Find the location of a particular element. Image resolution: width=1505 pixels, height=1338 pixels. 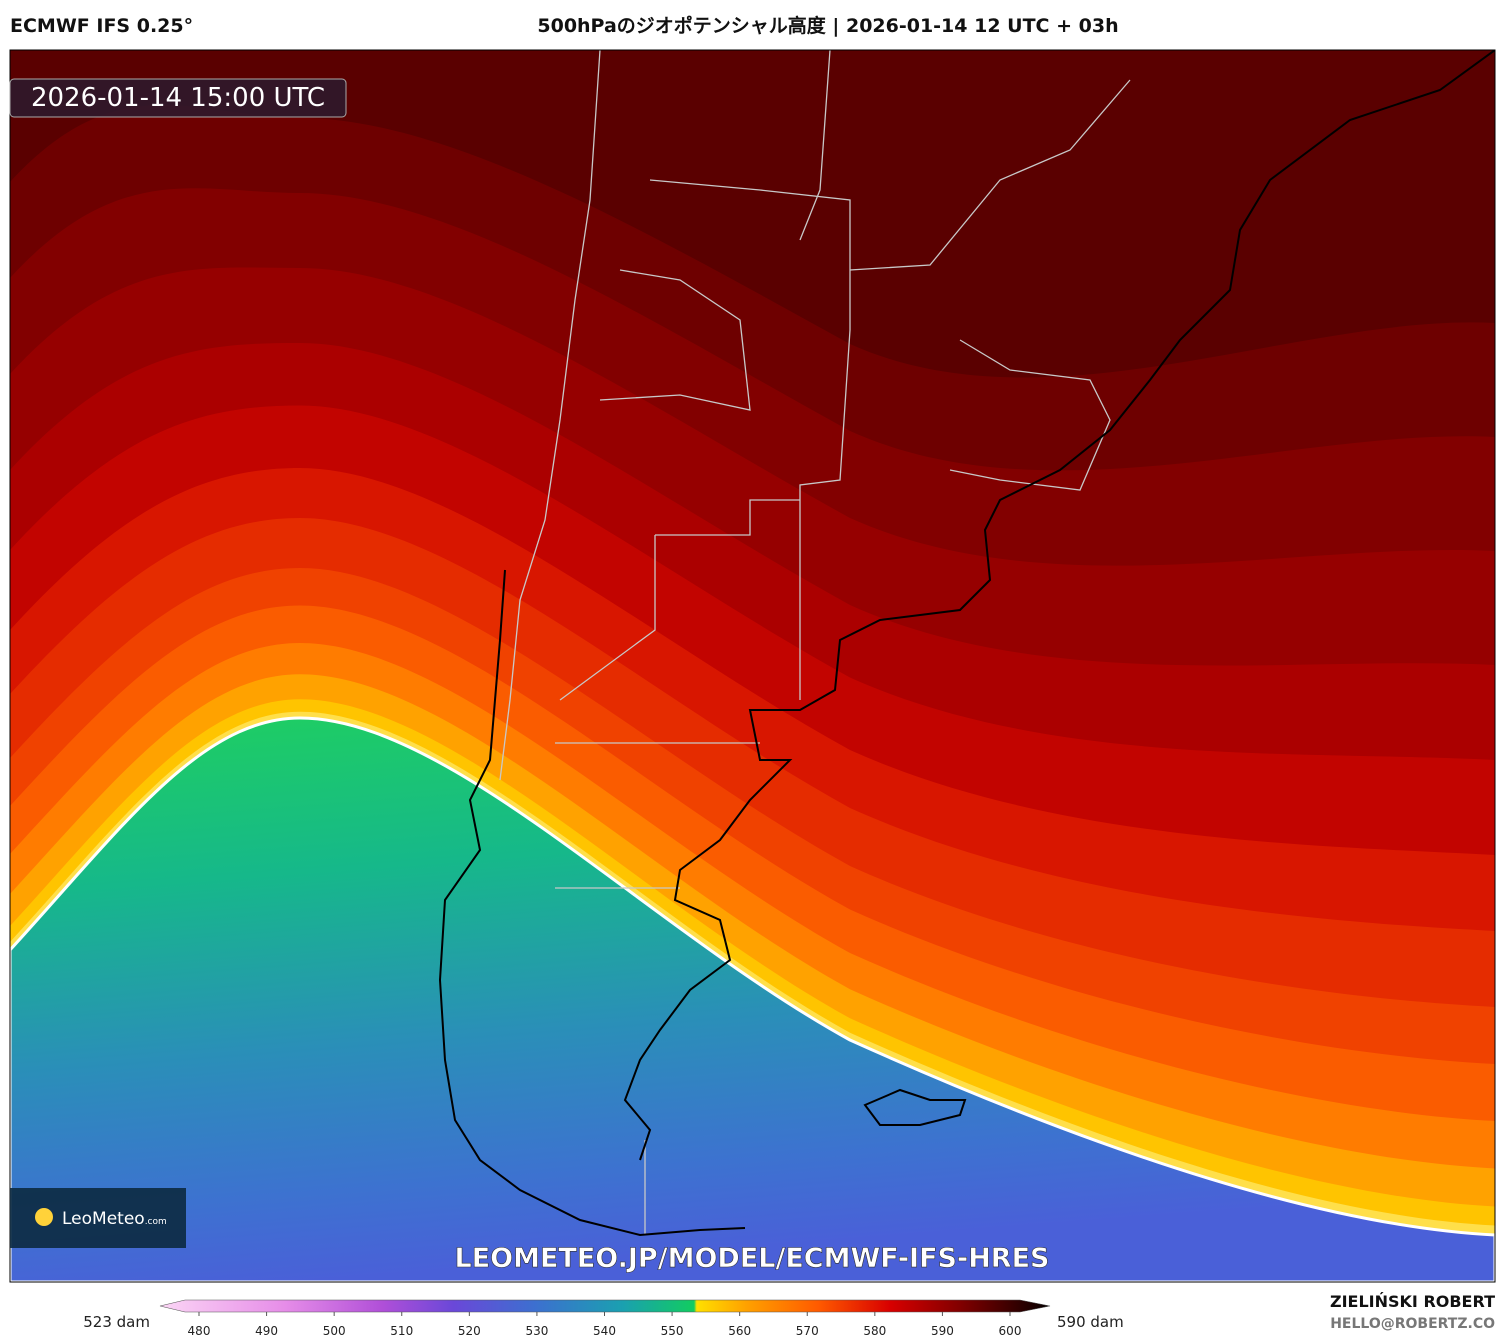

colorbar-tick-label: 520 is located at coordinates (469, 1331).